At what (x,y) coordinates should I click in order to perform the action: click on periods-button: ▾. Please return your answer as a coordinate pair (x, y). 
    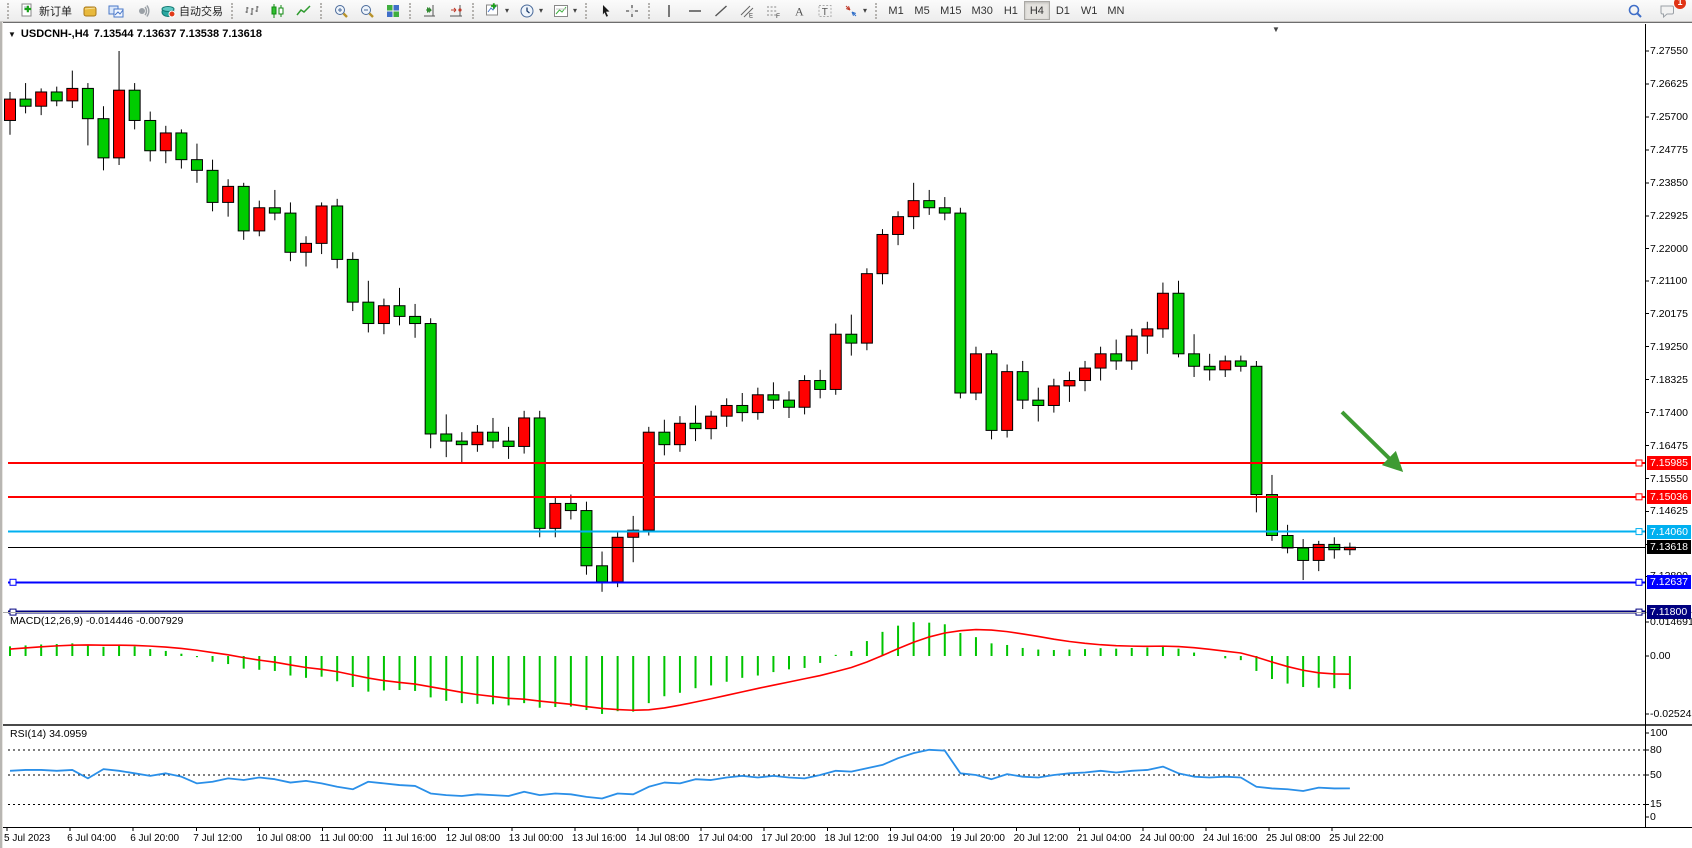
    Looking at the image, I should click on (531, 11).